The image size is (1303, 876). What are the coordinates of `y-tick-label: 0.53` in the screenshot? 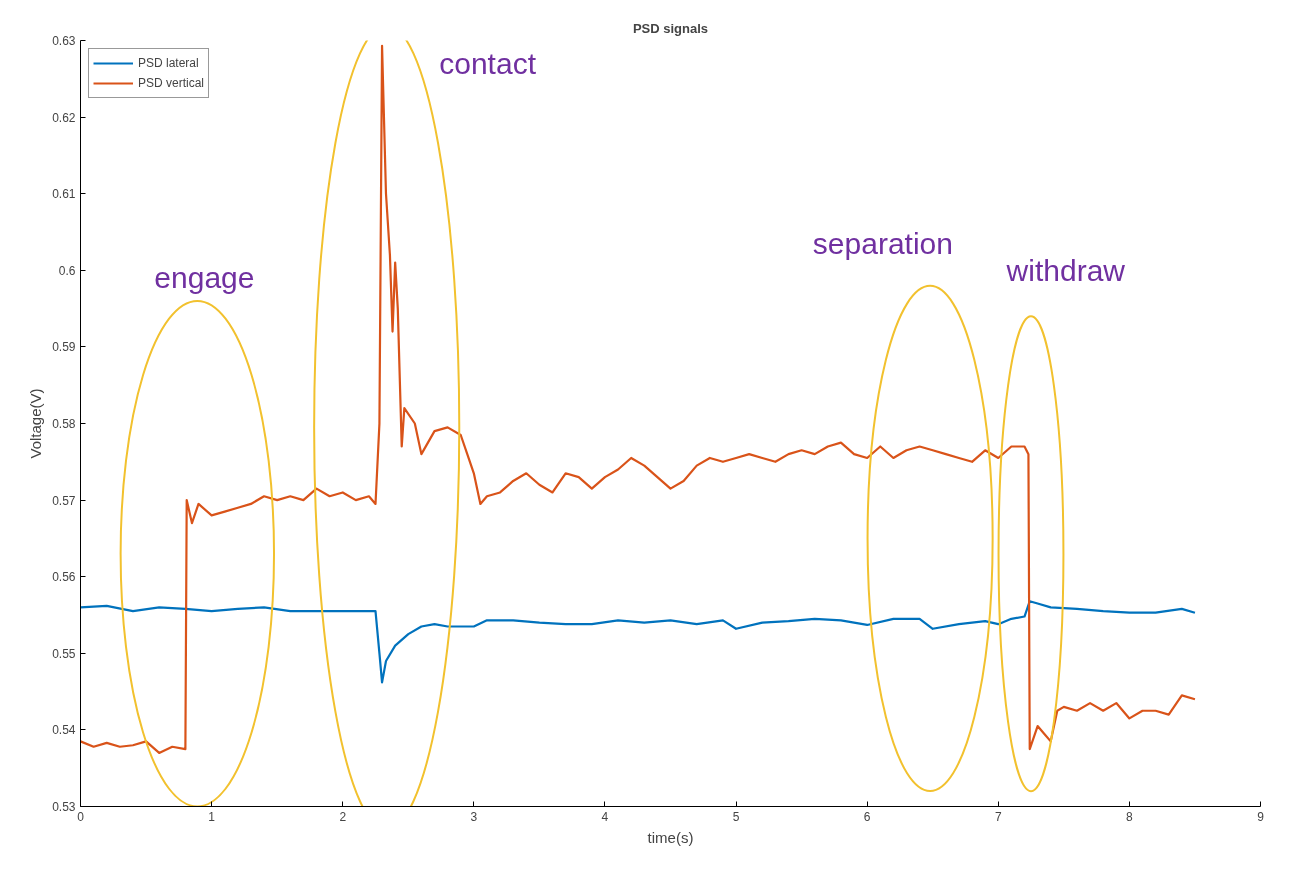 It's located at (64, 807).